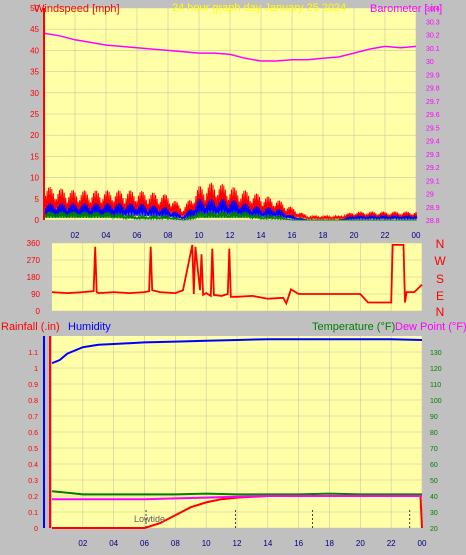 The width and height of the screenshot is (466, 555). I want to click on windspeed-tick-label: 25, so click(34, 114).